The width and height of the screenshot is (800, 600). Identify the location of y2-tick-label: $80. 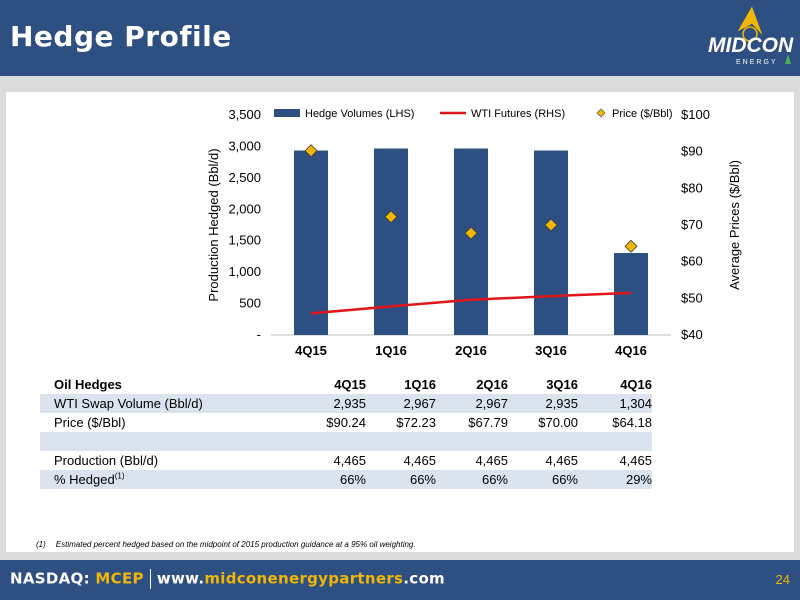
(692, 187).